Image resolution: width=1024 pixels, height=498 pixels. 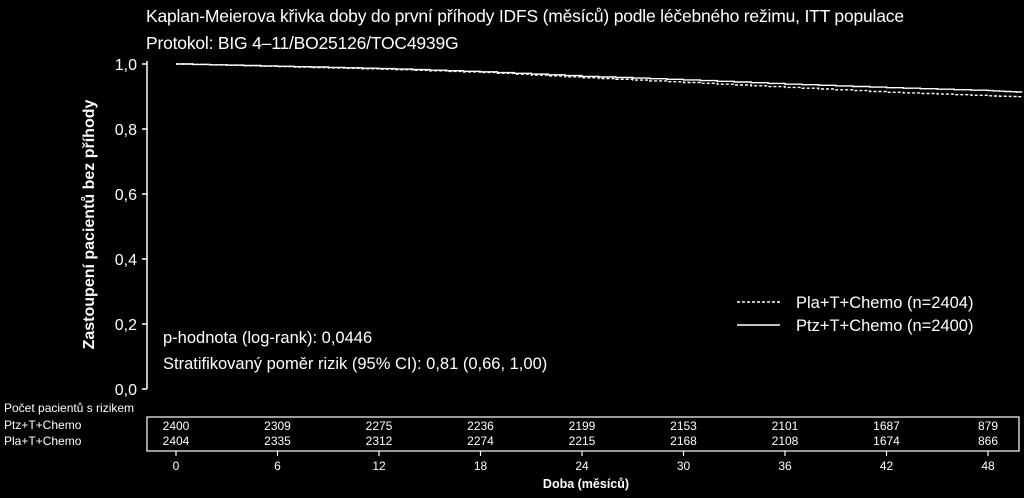 I want to click on risk-cell: 1687, so click(x=886, y=426).